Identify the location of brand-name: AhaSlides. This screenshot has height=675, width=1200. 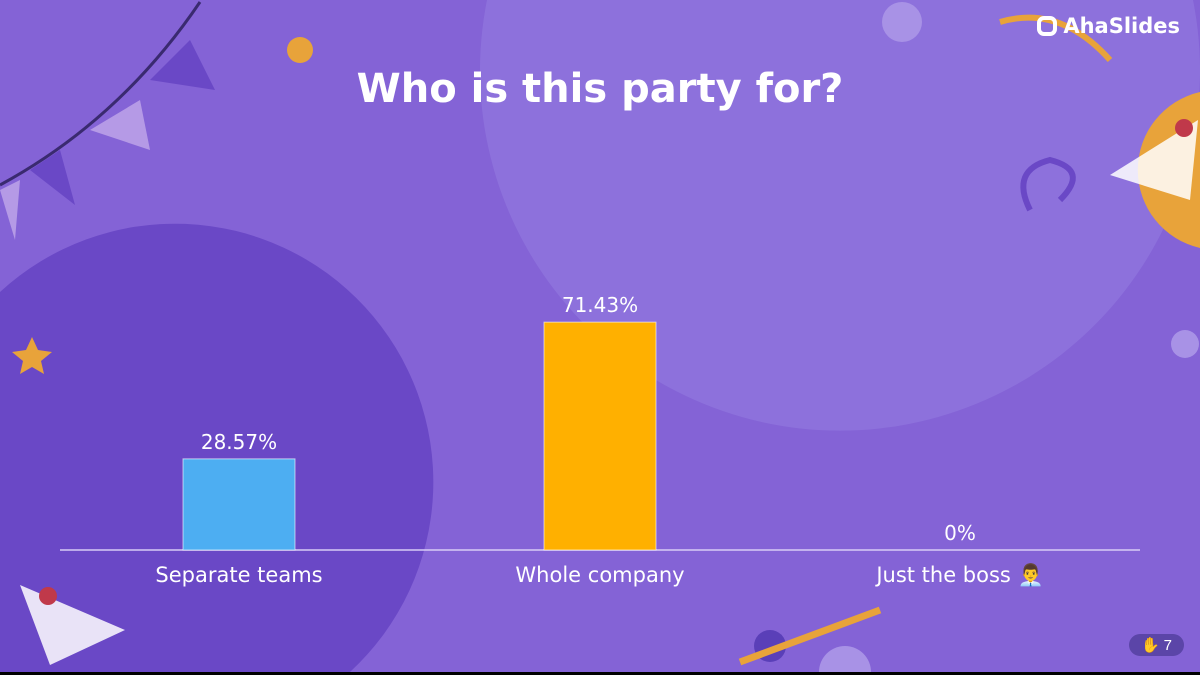
(1121, 26).